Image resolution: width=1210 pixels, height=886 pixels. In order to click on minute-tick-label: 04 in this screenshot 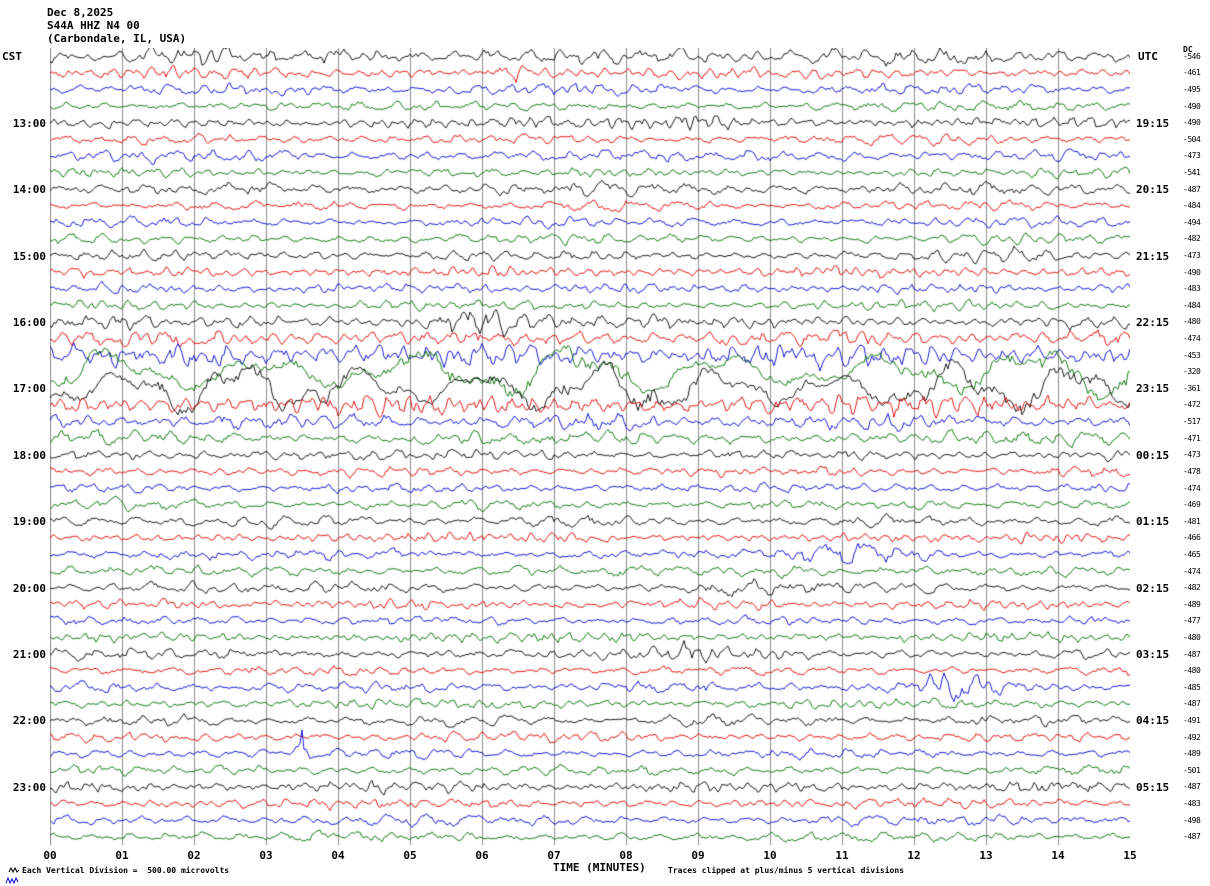, I will do `click(338, 855)`.